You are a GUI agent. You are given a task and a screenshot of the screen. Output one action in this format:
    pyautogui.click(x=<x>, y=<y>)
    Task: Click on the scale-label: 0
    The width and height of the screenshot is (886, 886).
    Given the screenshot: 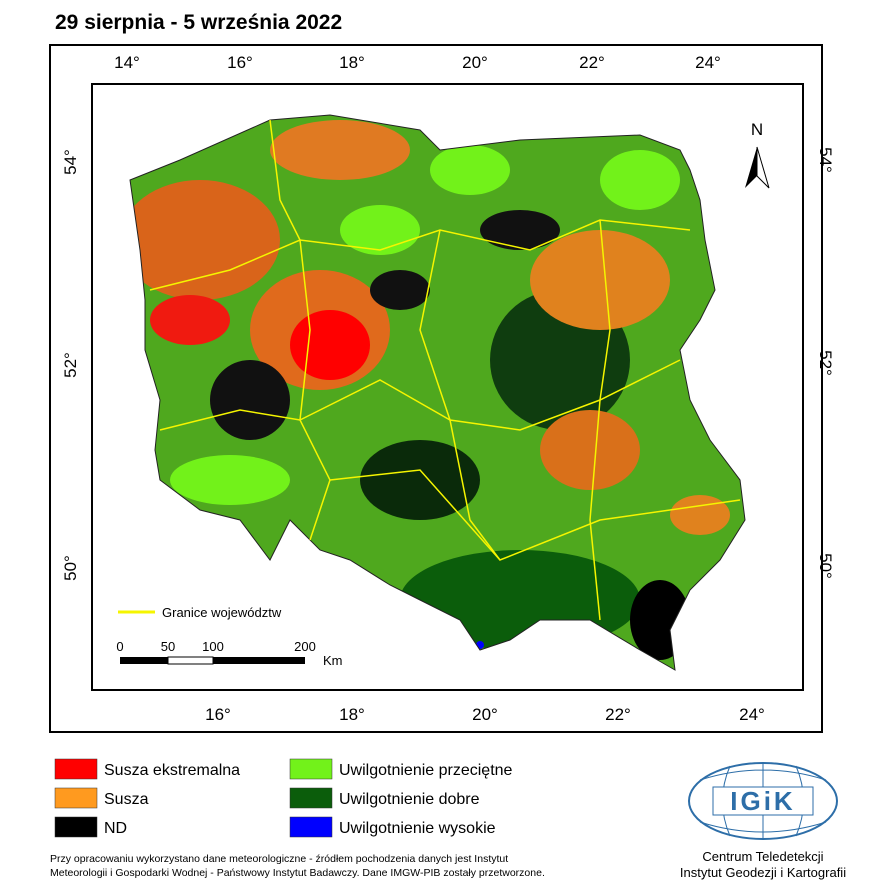 What is the action you would take?
    pyautogui.click(x=119, y=646)
    